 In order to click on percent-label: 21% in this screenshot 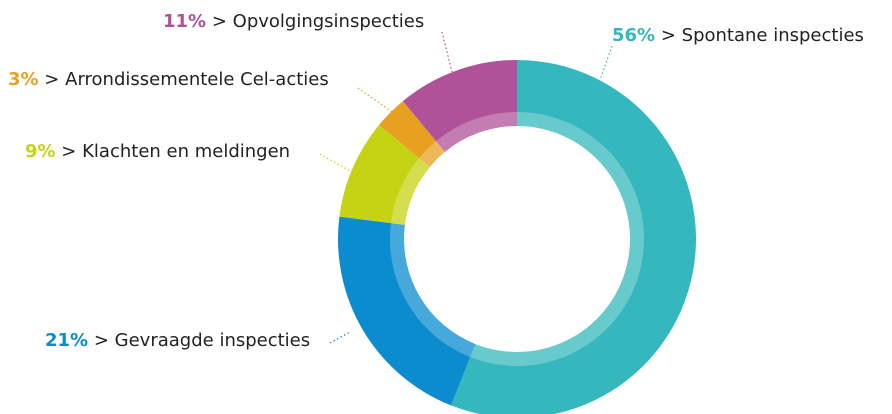, I will do `click(66, 340)`.